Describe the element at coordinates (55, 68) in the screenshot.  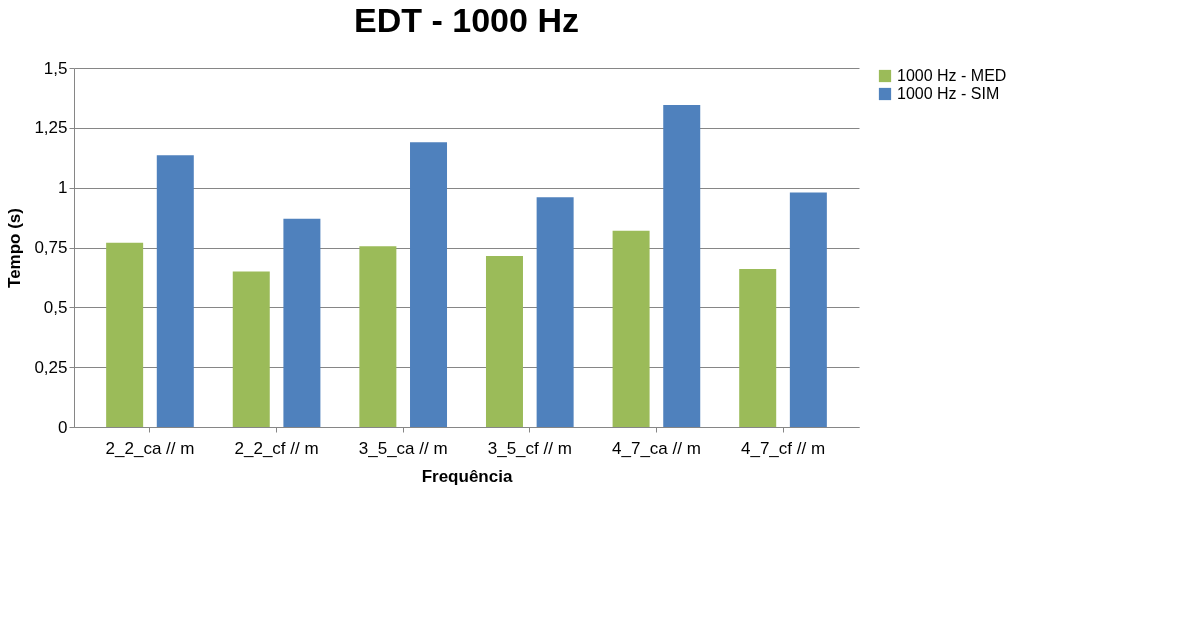
I see `y-tick-label: 1,5` at that location.